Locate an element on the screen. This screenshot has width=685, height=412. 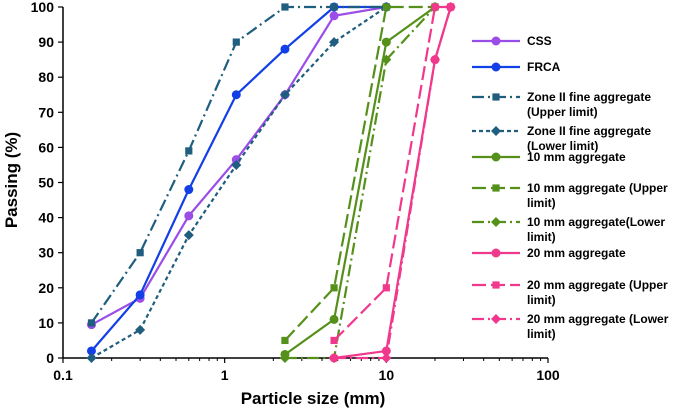
x-axis-title: Particle size (mm) is located at coordinates (313, 398).